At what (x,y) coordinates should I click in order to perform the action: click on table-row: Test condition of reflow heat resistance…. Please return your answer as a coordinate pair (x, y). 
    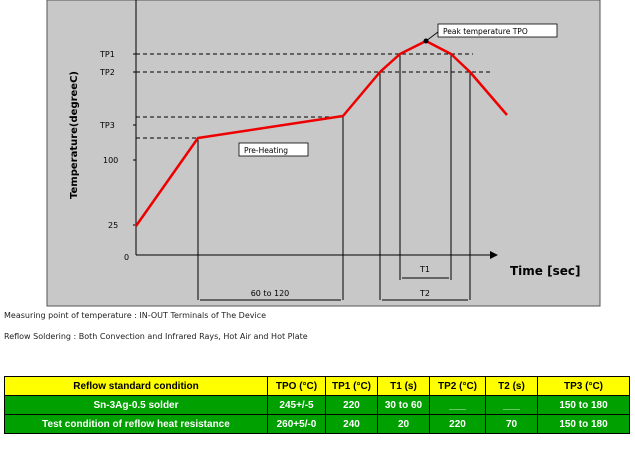
    Looking at the image, I should click on (317, 424).